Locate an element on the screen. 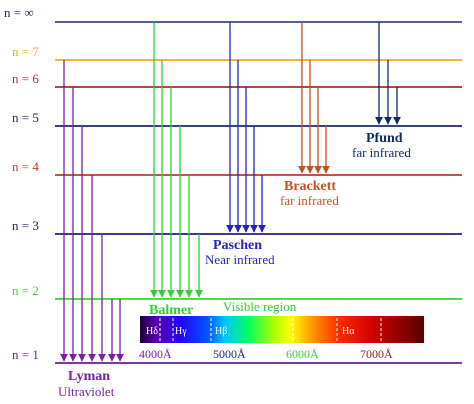 This screenshot has height=404, width=474. brackett-arrows is located at coordinates (314, 98).